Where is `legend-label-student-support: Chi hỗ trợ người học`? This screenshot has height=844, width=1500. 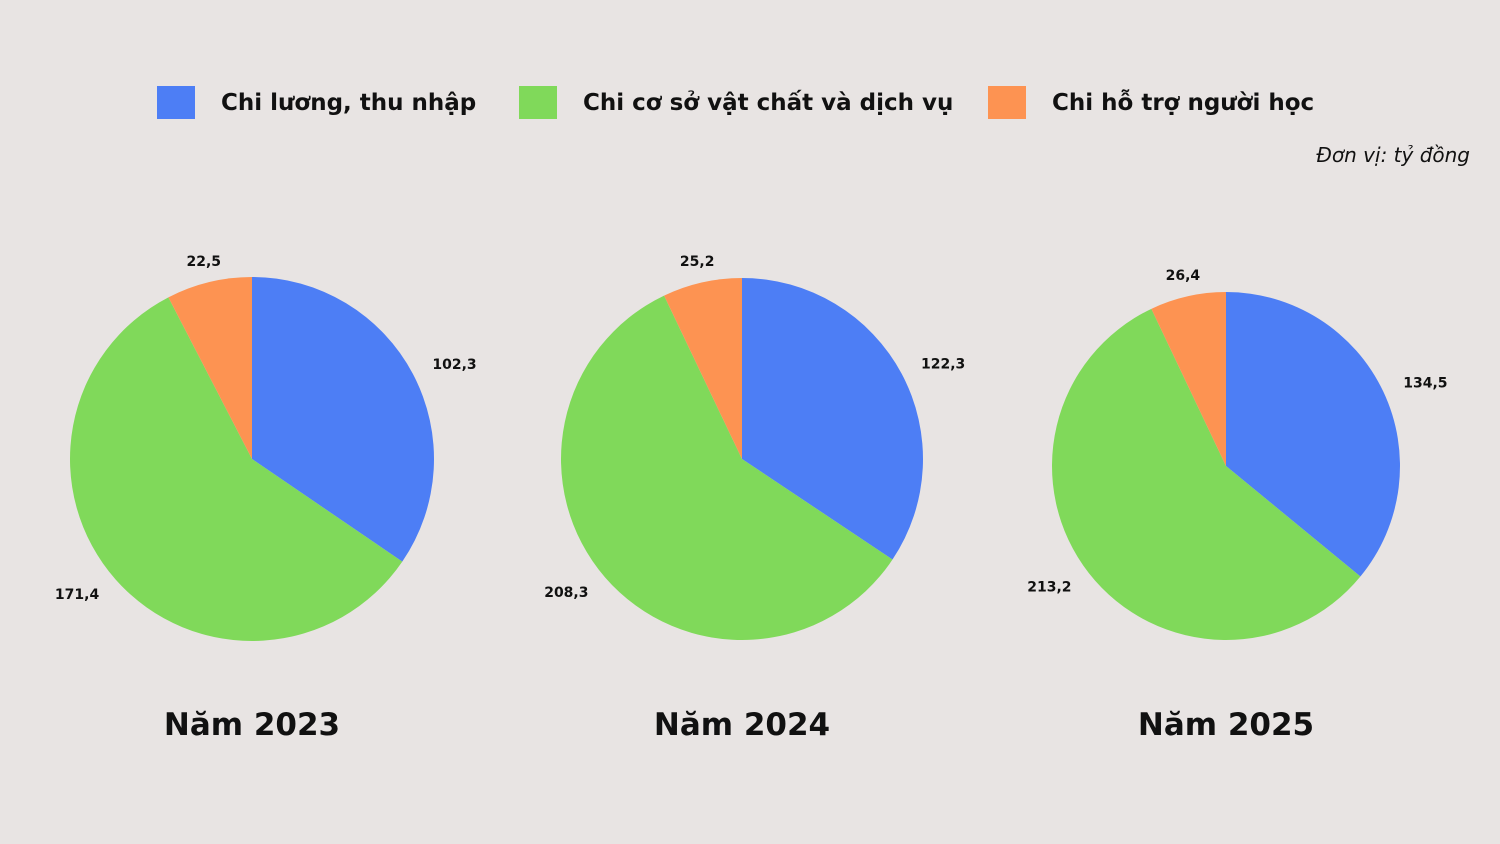
legend-label-student-support: Chi hỗ trợ người học is located at coordinates (1183, 102).